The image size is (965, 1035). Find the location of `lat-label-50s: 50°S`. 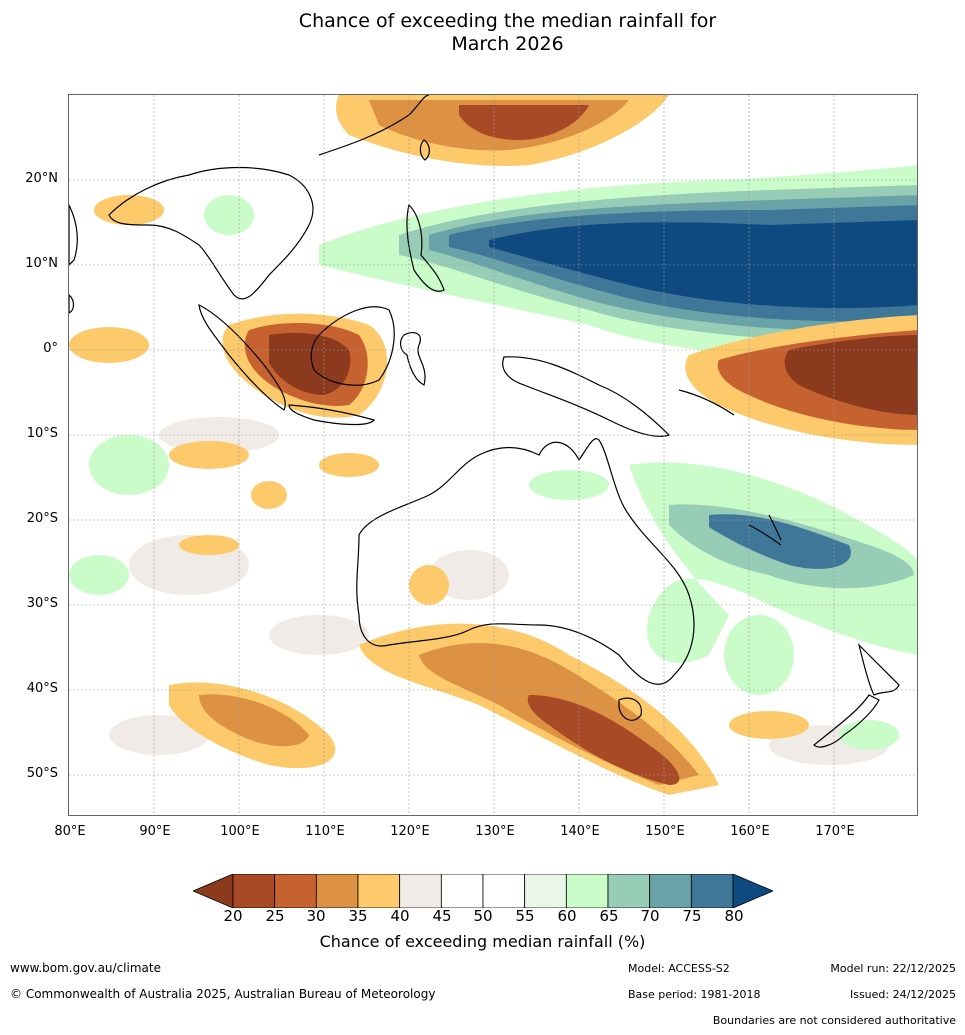

lat-label-50s: 50°S is located at coordinates (42, 773).